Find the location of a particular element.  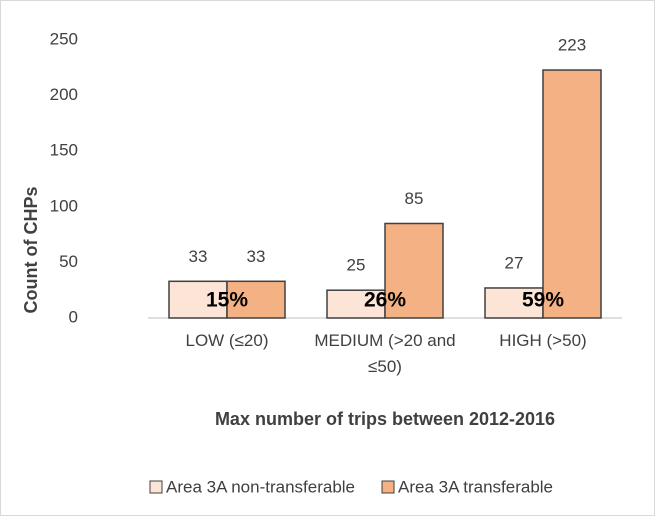

y-tick-label: 250 is located at coordinates (64, 38).